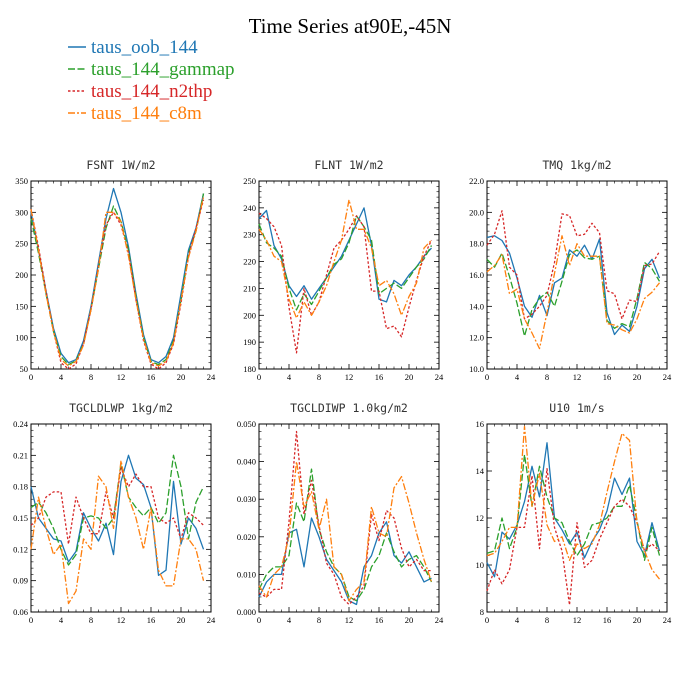  Describe the element at coordinates (476, 275) in the screenshot. I see `y-tick-label: 16.0` at that location.